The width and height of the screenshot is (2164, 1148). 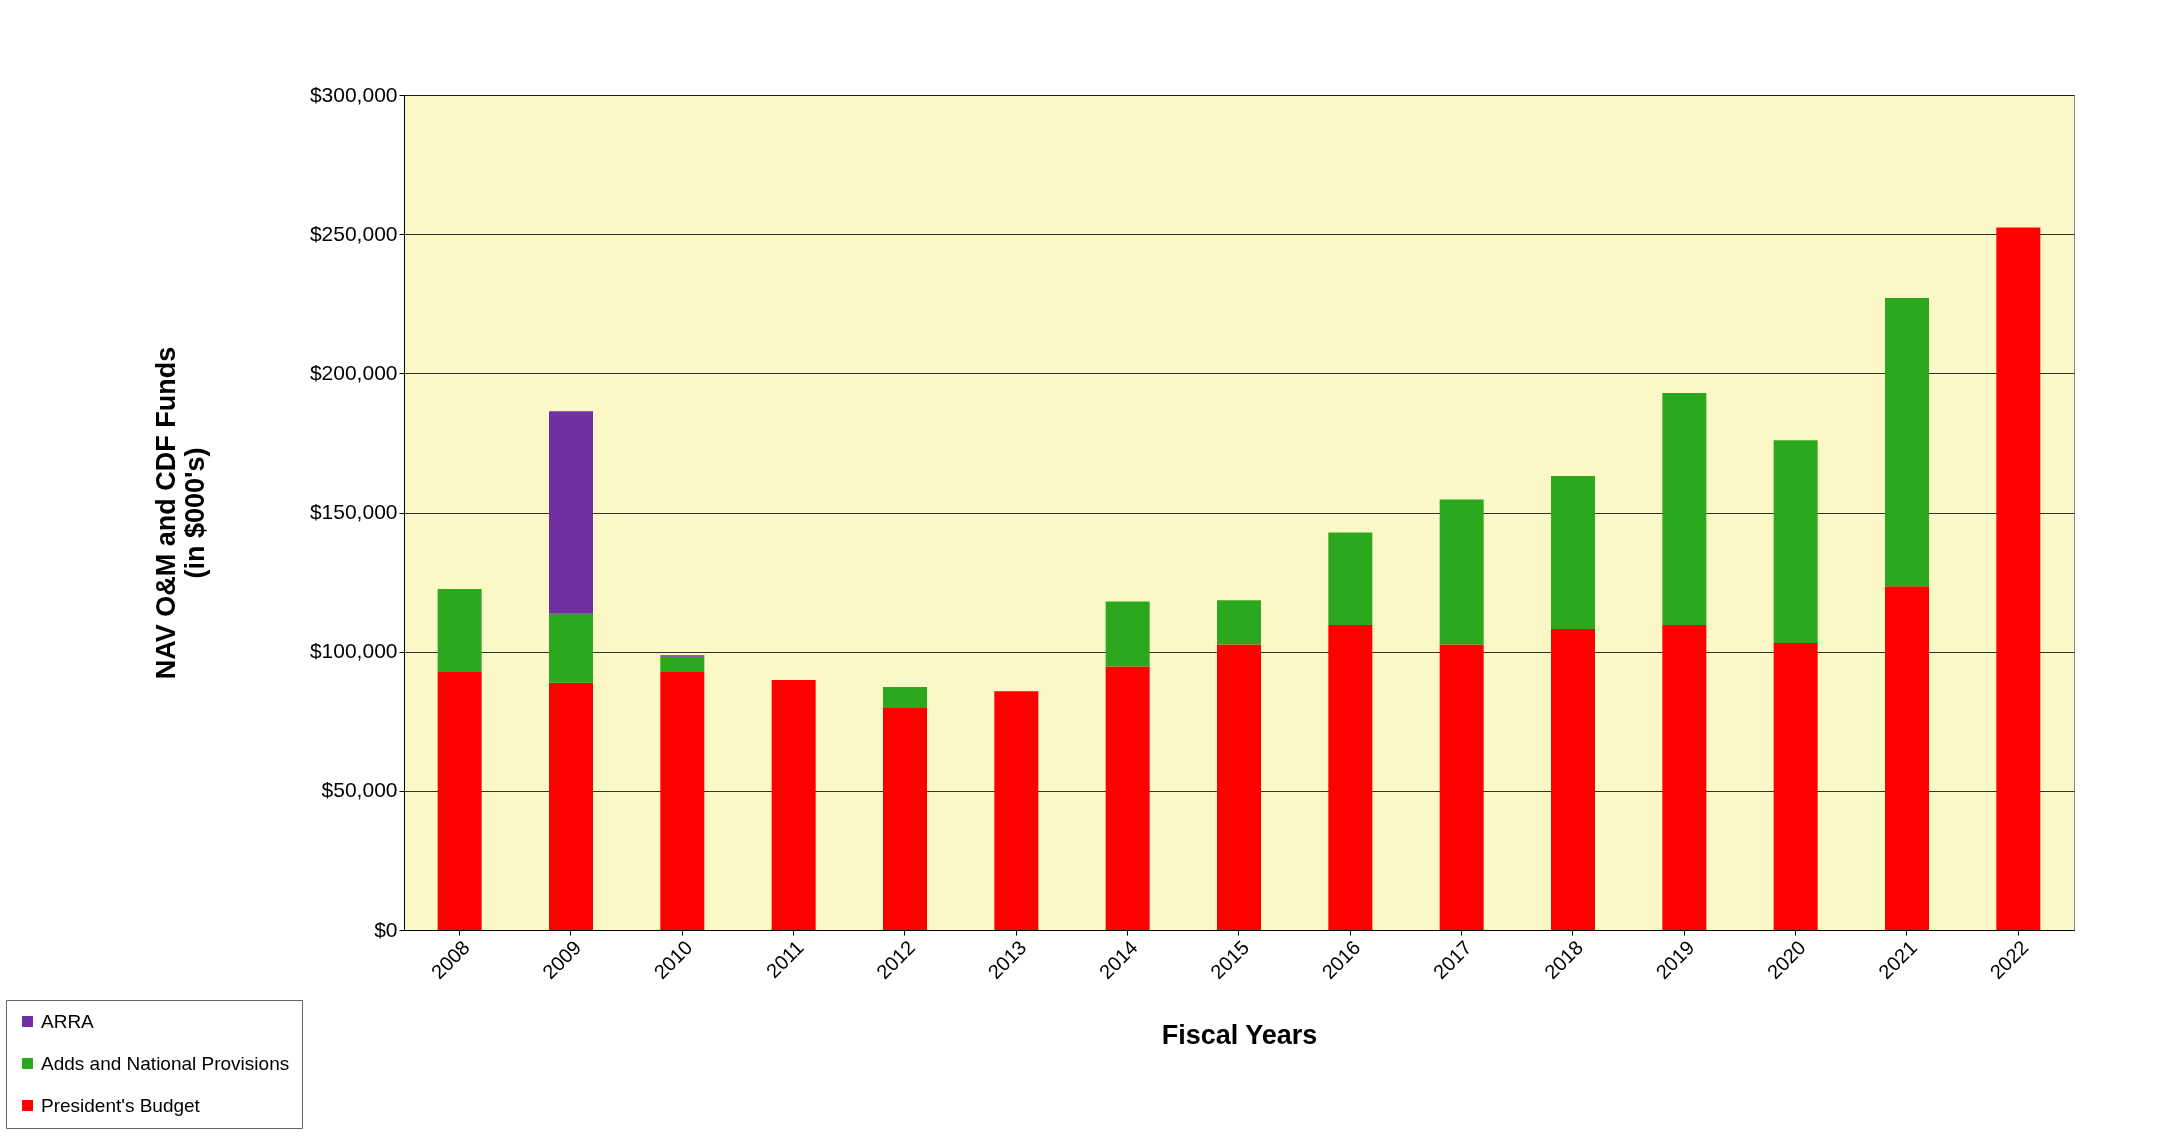 I want to click on y-axis-title: NAV O&M and CDF Funds (in $000's), so click(x=180, y=513).